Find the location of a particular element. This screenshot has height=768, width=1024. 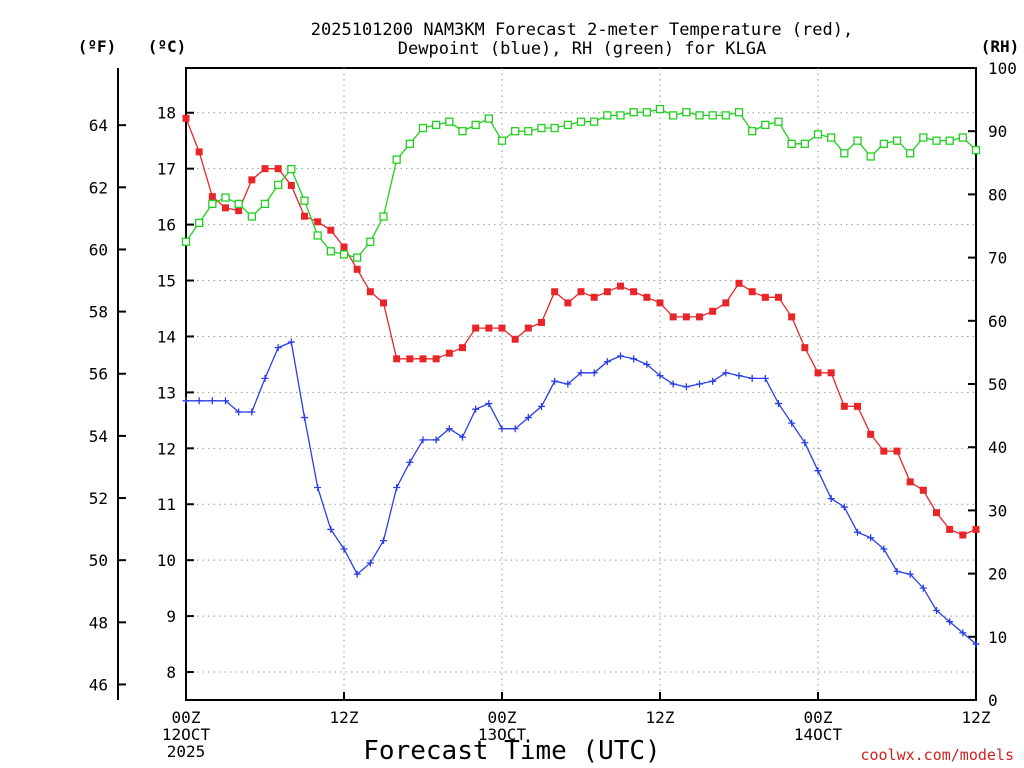

celsius-tick-label: 15 is located at coordinates (166, 281).